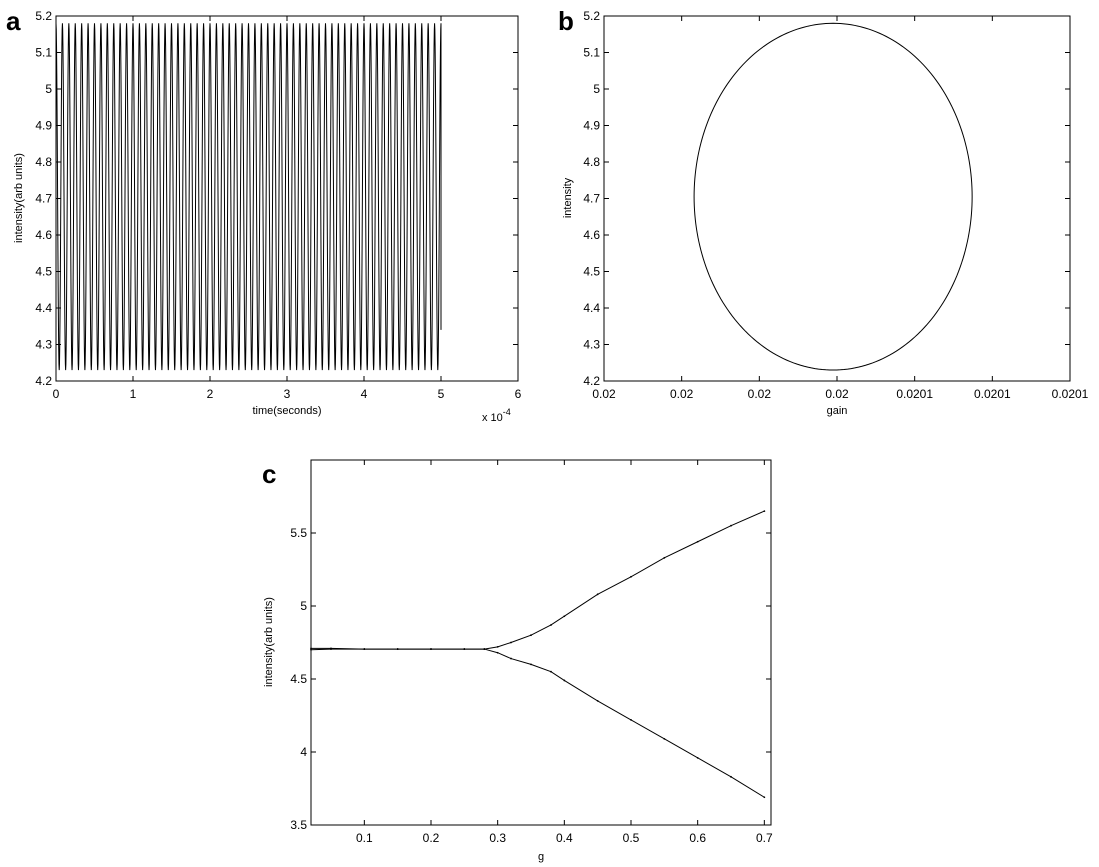  What do you see at coordinates (764, 838) in the screenshot?
I see `x-tick-label: 0.7` at bounding box center [764, 838].